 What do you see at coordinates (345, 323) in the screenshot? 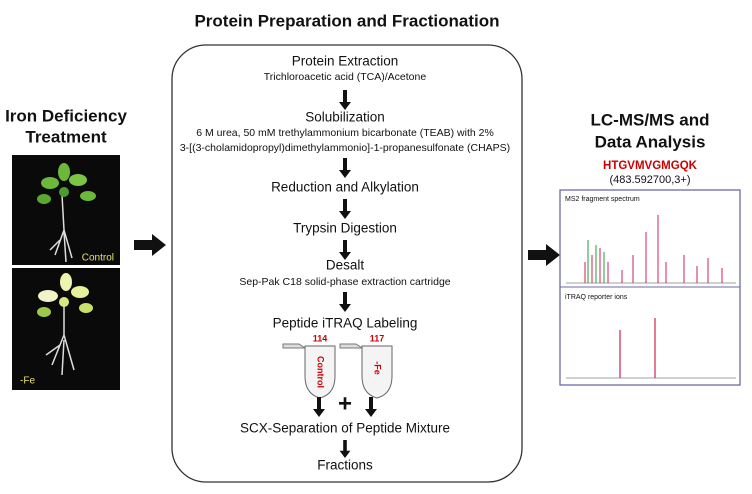
I see `step-title: Peptide iTRAQ Labeling` at bounding box center [345, 323].